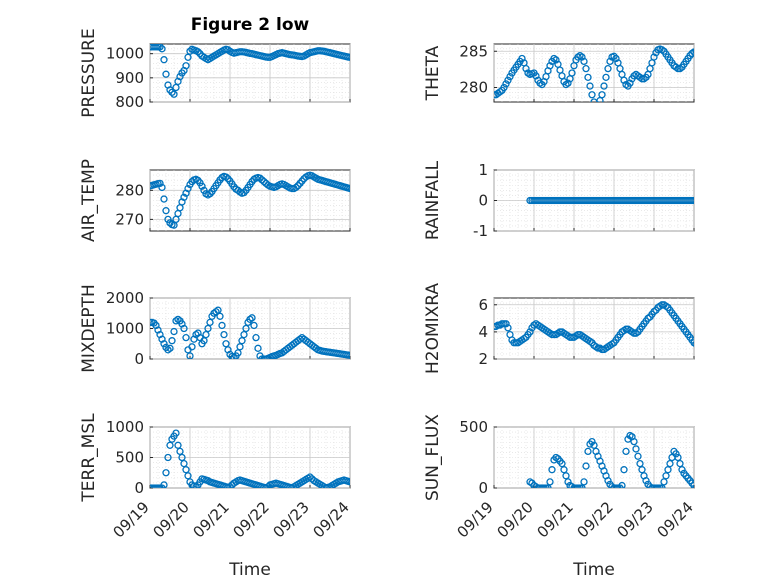 This screenshot has width=778, height=583. What do you see at coordinates (125, 329) in the screenshot?
I see `y-tick-label: 1000` at bounding box center [125, 329].